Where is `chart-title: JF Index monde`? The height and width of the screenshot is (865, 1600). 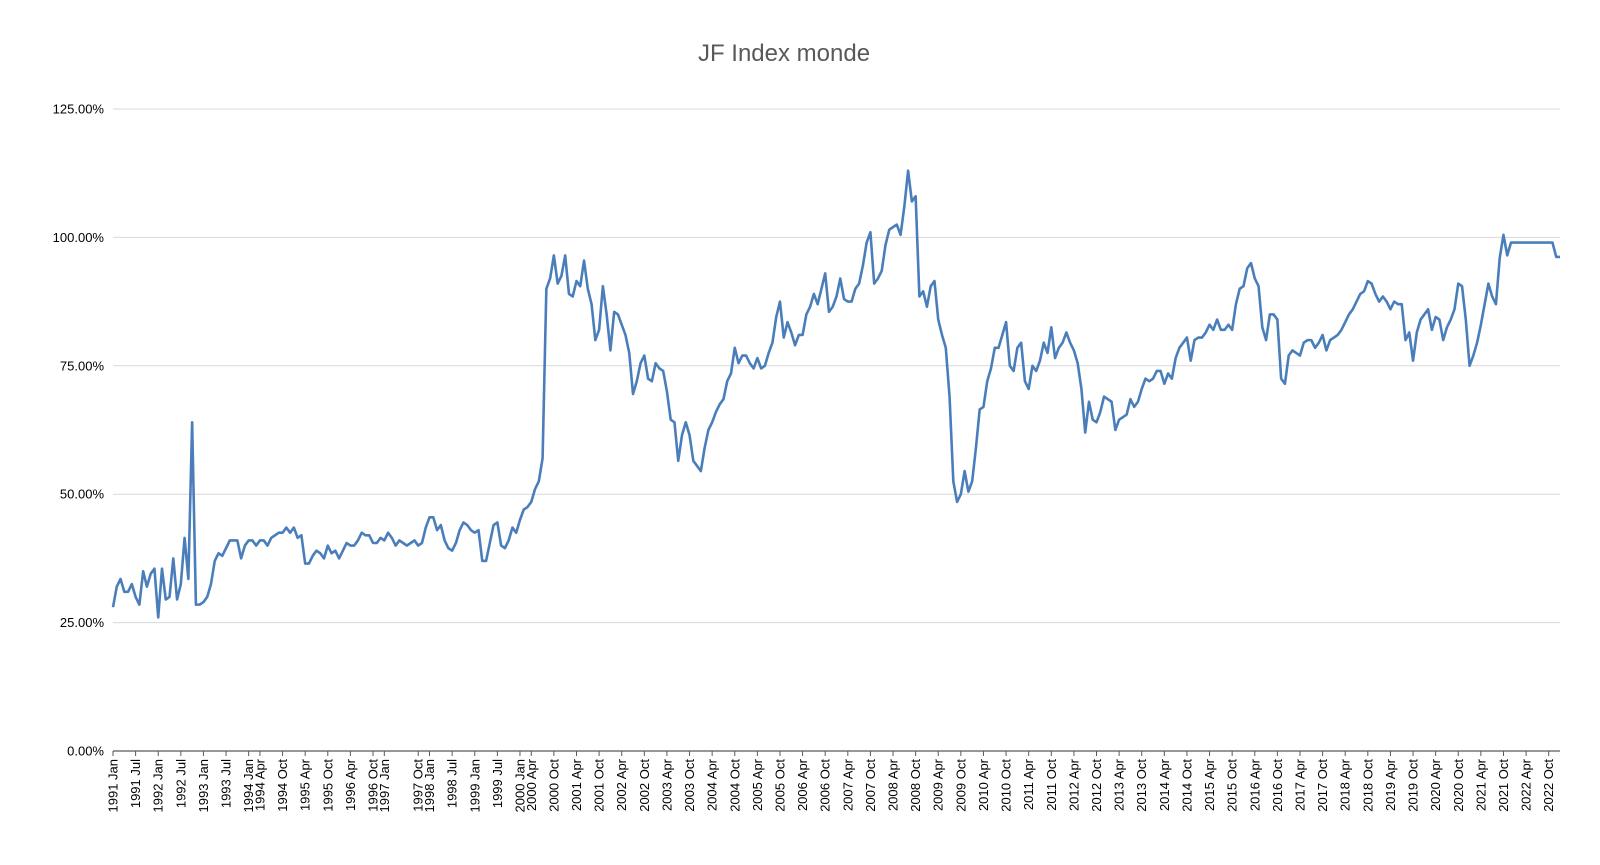 chart-title: JF Index monde is located at coordinates (784, 53).